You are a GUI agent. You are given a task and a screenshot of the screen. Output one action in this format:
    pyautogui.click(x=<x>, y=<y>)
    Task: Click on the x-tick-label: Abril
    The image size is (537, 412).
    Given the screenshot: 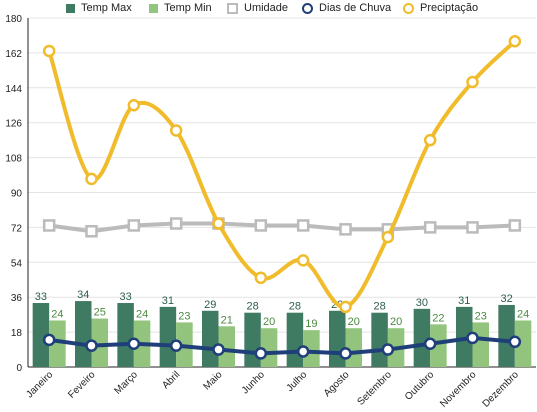 What is the action you would take?
    pyautogui.click(x=171, y=380)
    